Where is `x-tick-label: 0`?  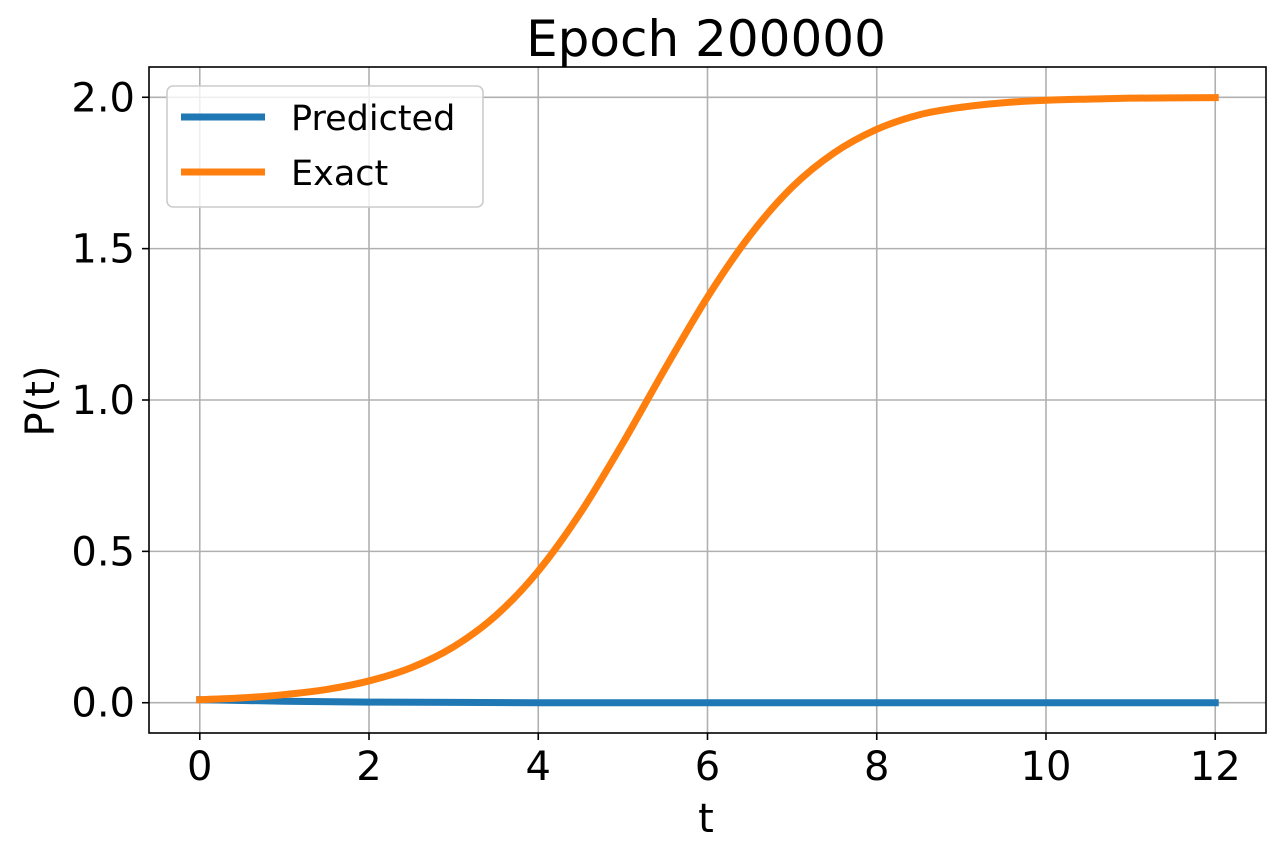
x-tick-label: 0 is located at coordinates (199, 767).